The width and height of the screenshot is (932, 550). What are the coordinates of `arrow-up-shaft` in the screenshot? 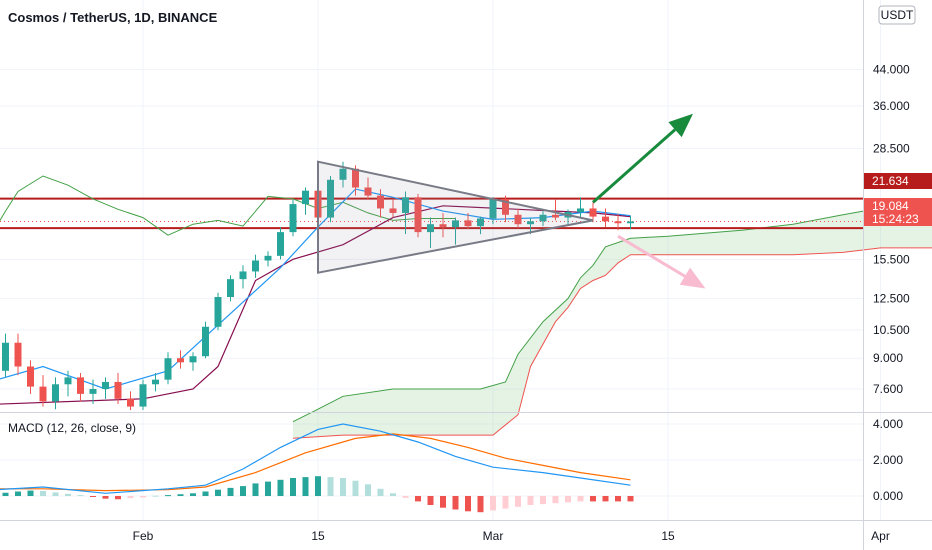 It's located at (634, 166).